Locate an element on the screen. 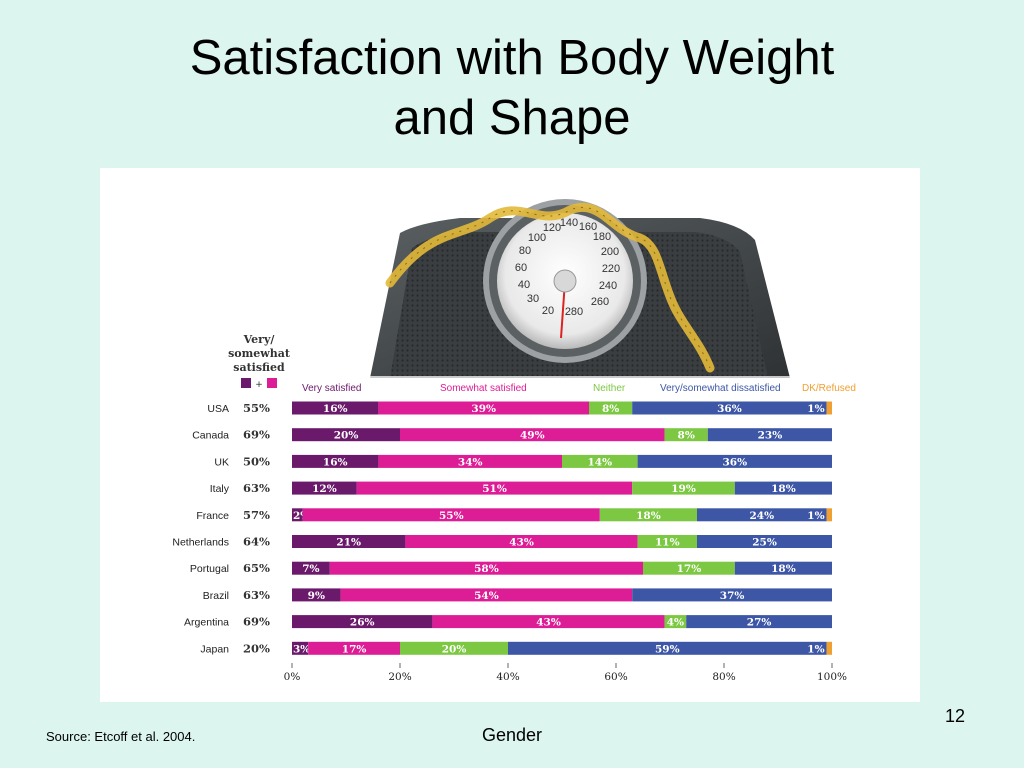  bar-row: Brazil 63% 9% 54% 37% is located at coordinates (517, 595).